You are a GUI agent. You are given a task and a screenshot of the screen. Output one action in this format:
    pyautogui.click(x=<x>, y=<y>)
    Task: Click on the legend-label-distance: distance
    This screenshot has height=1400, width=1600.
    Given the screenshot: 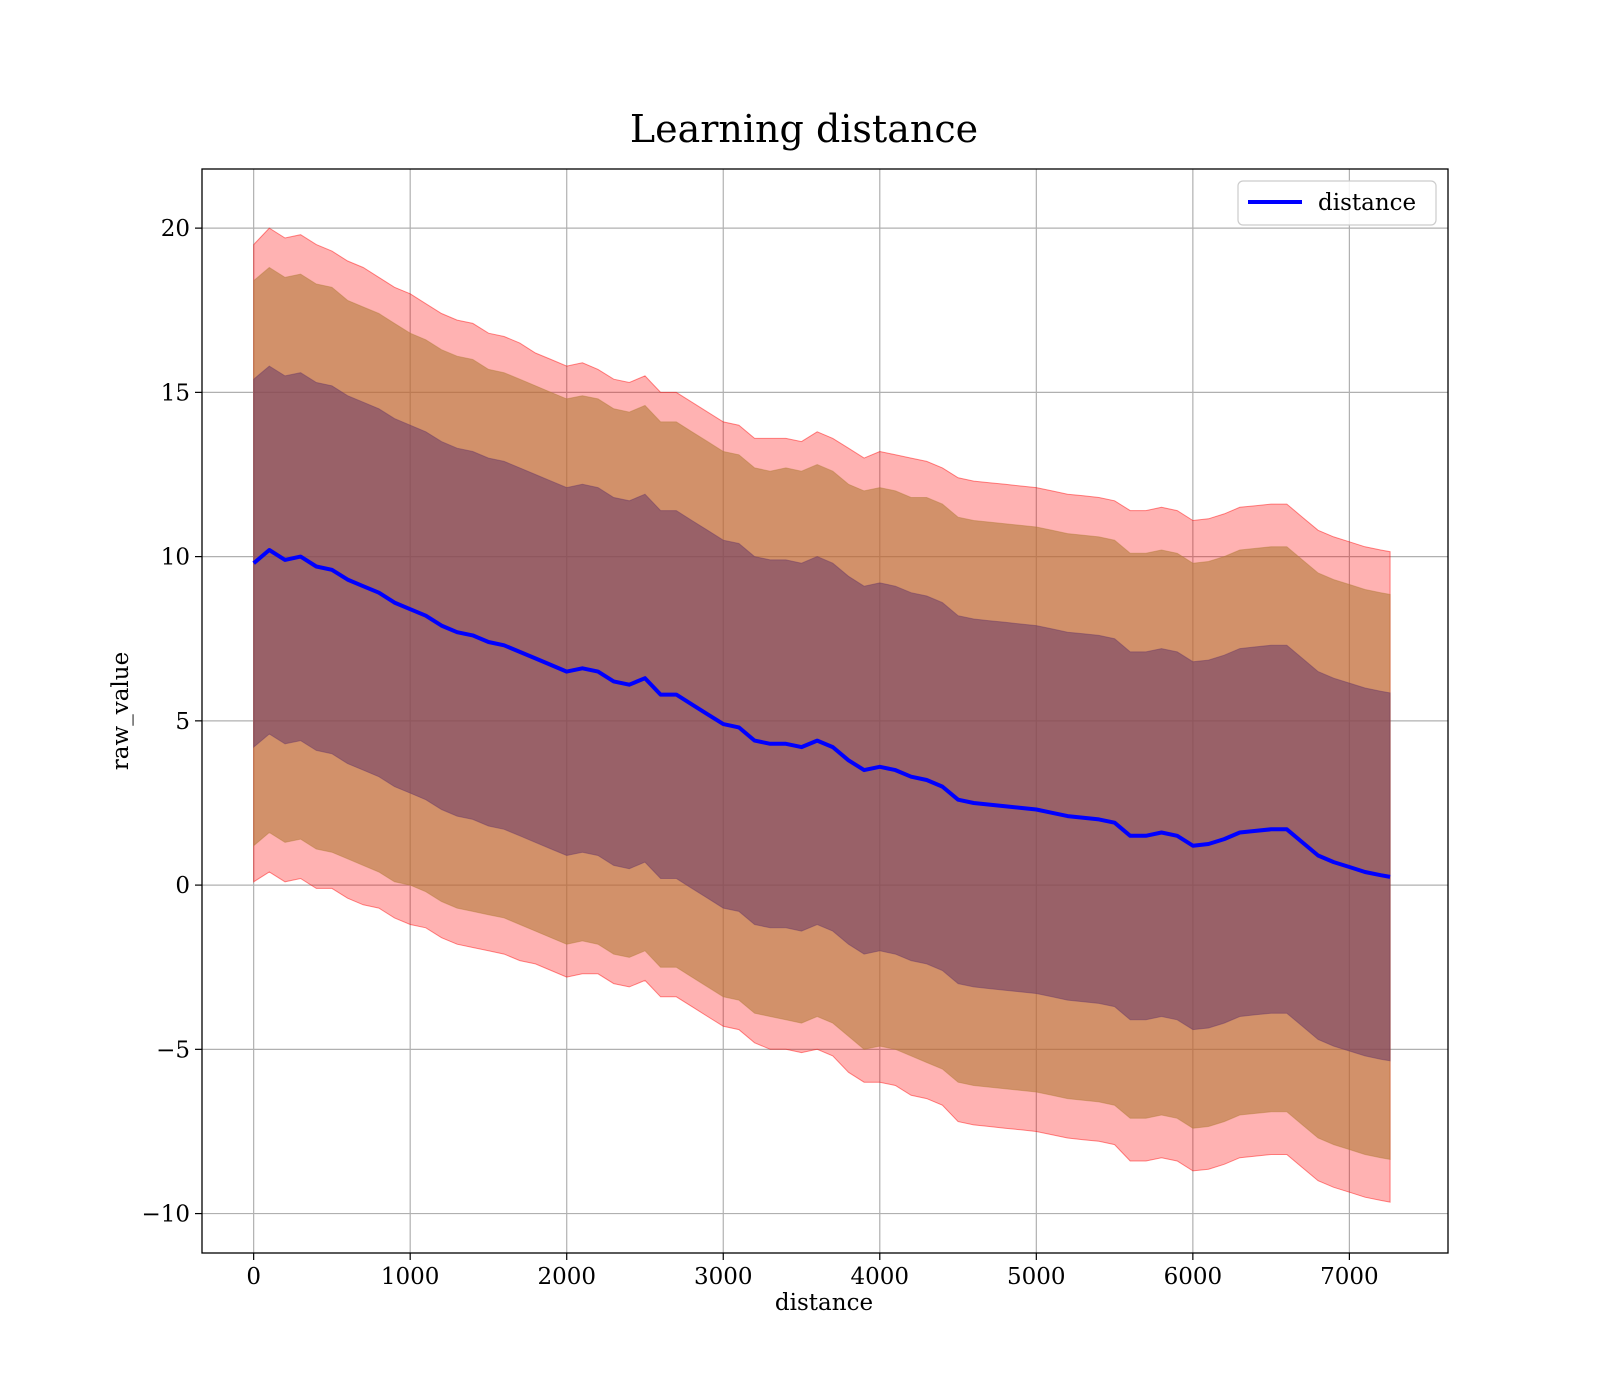 What is the action you would take?
    pyautogui.click(x=1367, y=203)
    